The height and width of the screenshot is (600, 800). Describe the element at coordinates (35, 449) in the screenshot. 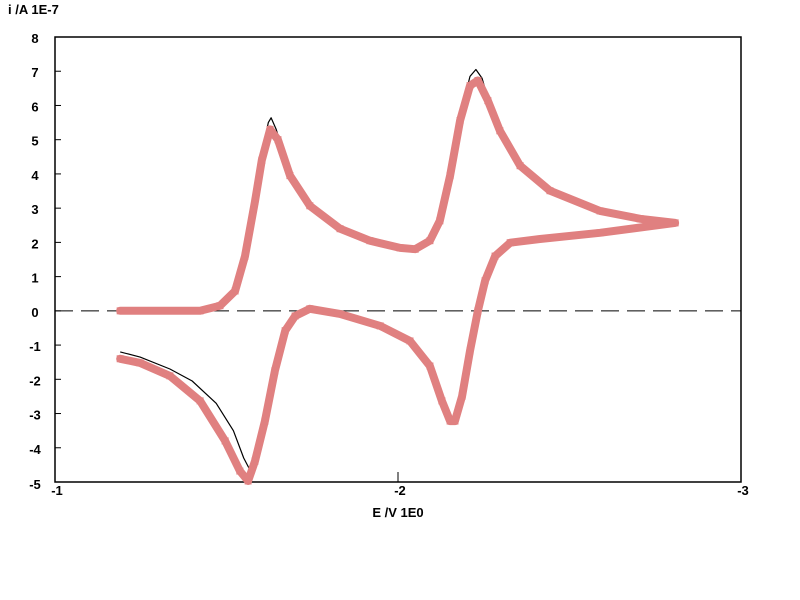

I see `y-tick-label: -4` at that location.